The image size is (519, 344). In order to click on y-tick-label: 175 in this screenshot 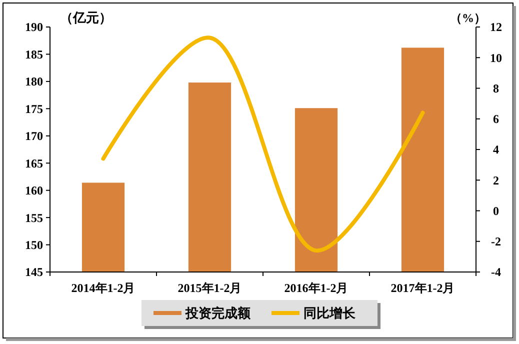, I will do `click(34, 109)`.